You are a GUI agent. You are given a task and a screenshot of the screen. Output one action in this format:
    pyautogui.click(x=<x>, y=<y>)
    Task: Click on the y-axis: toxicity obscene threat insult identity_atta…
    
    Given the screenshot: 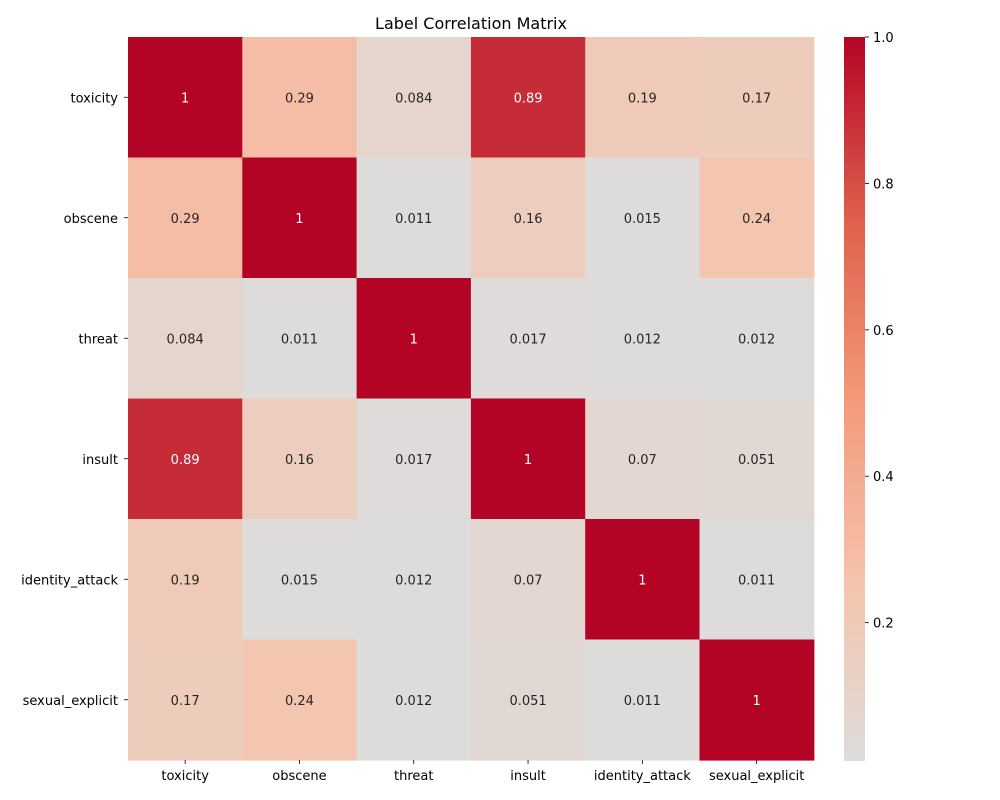 What is the action you would take?
    pyautogui.click(x=74, y=400)
    